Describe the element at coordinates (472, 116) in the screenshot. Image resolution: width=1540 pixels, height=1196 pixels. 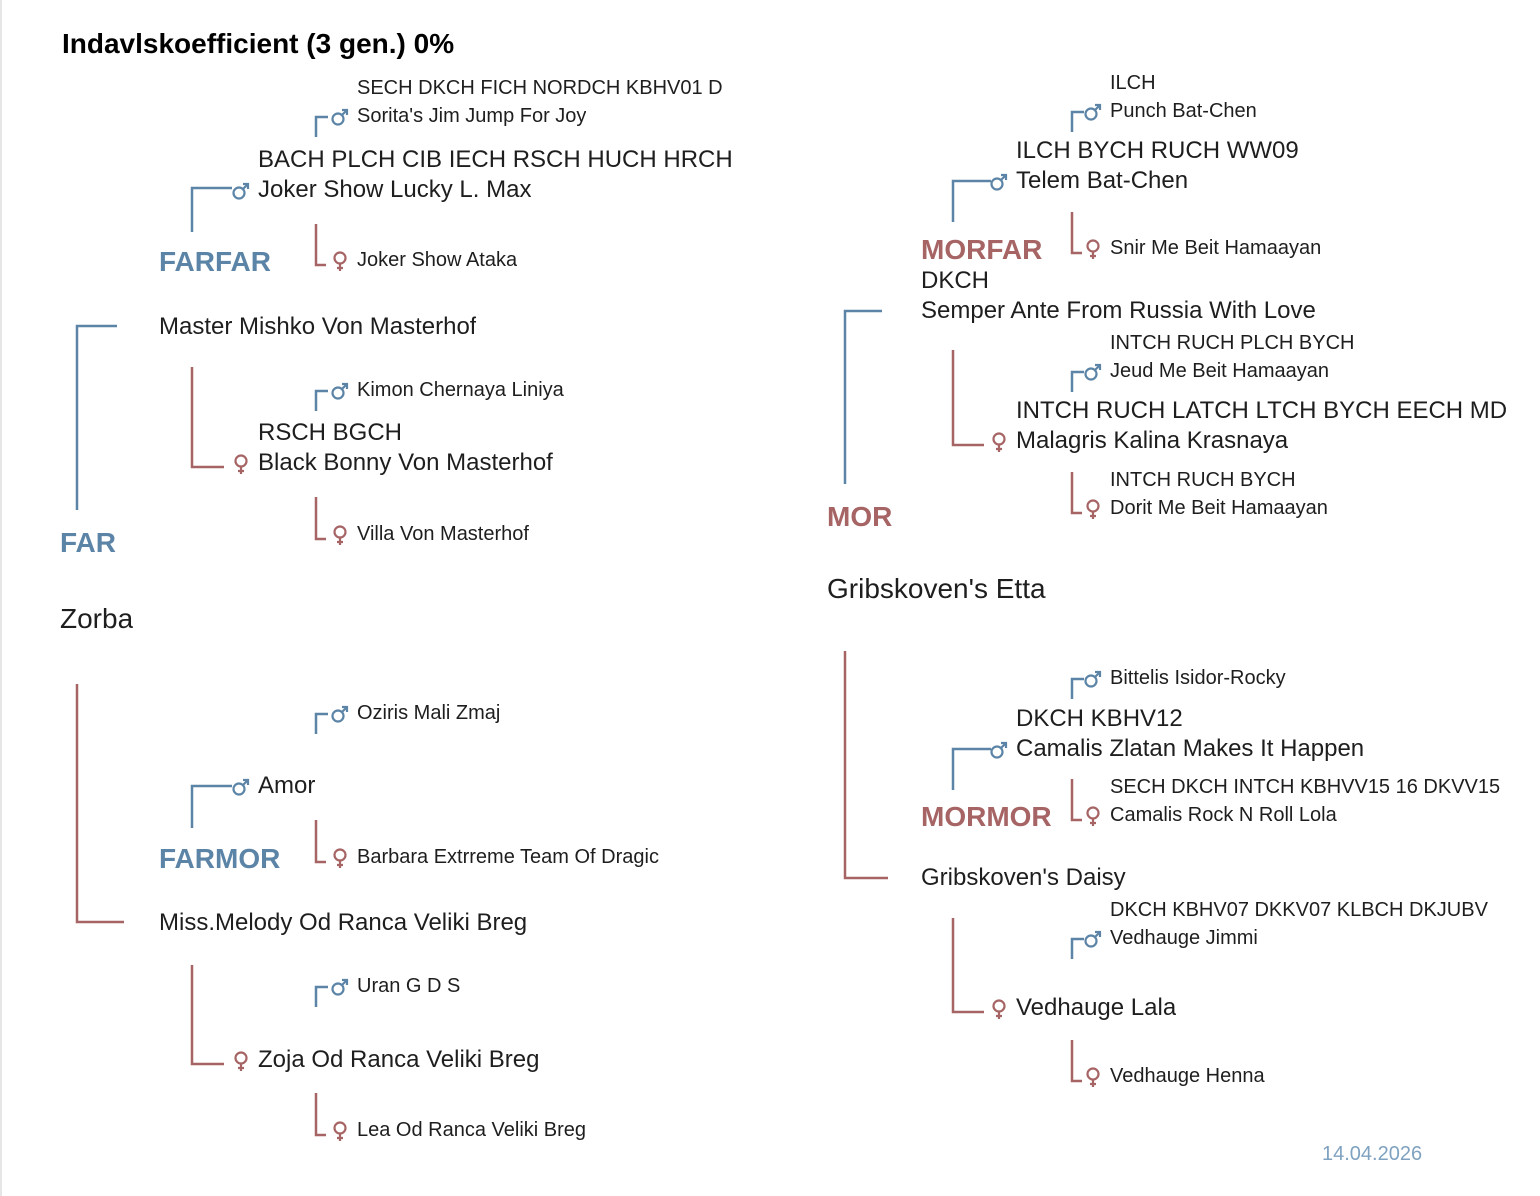
I see `dog-name: Sorita's Jim Jump For Joy` at that location.